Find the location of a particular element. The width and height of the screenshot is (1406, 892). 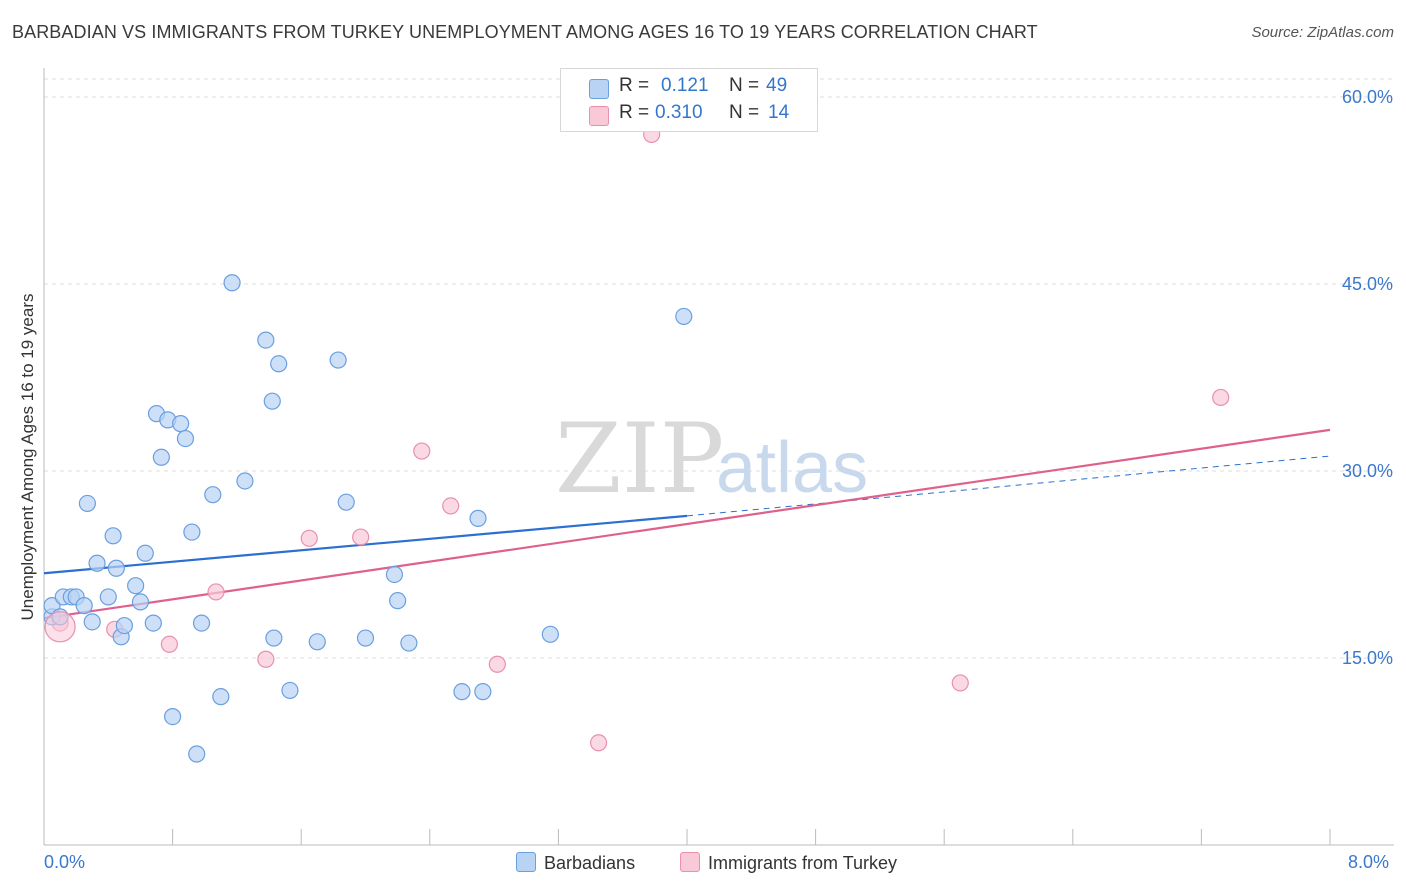

bottom-legend-turkey: Immigrants from Turkey is located at coordinates (788, 863).